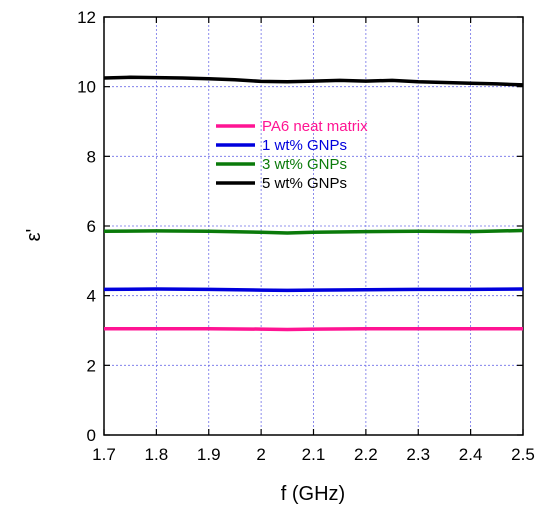  I want to click on x-tick-label: 2.1, so click(314, 454).